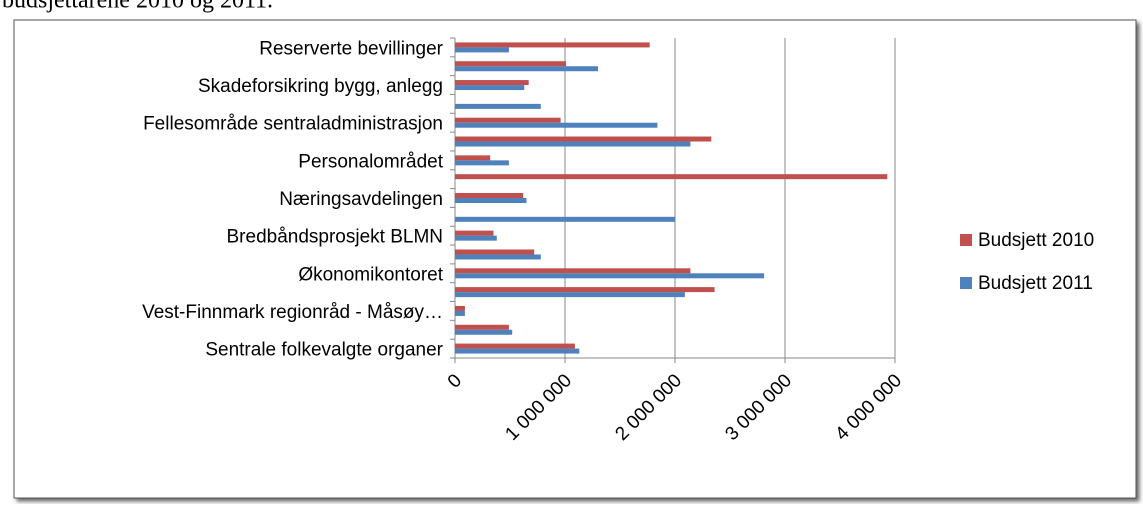 The image size is (1143, 509). What do you see at coordinates (293, 124) in the screenshot?
I see `y-tick-label: Fellesområde sentraladministrasjon` at bounding box center [293, 124].